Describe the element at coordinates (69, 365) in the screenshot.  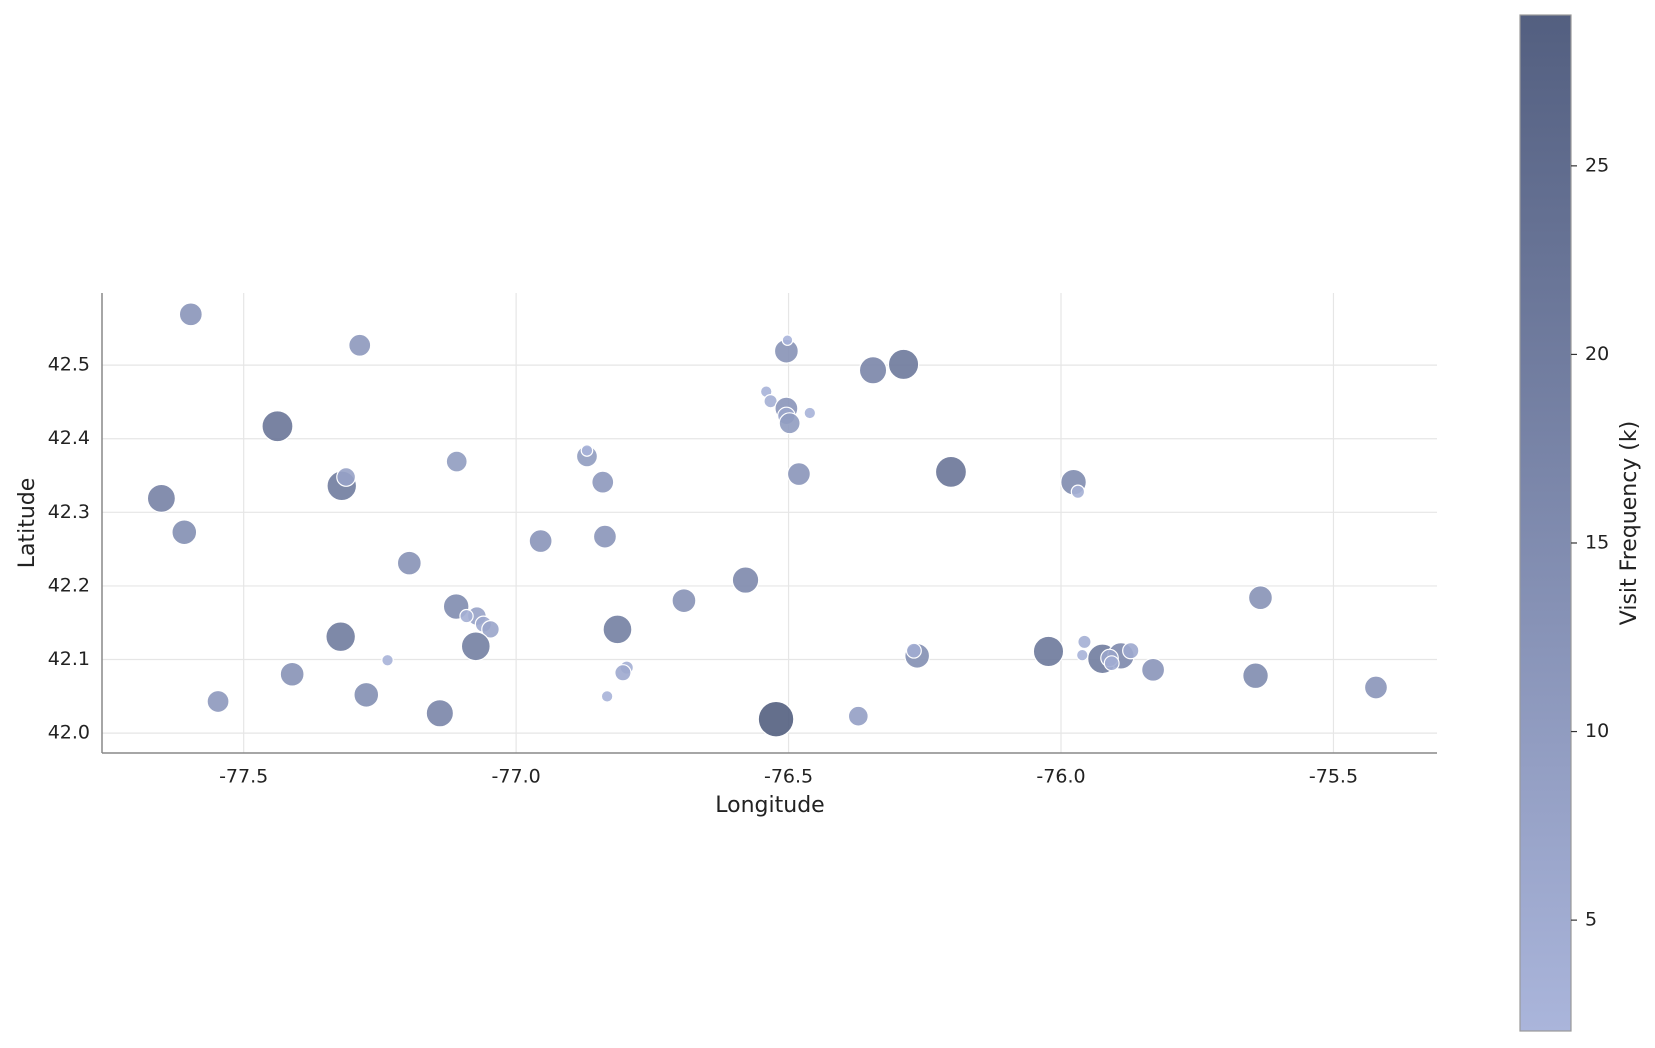
I see `y-tick-label: 42.5` at that location.